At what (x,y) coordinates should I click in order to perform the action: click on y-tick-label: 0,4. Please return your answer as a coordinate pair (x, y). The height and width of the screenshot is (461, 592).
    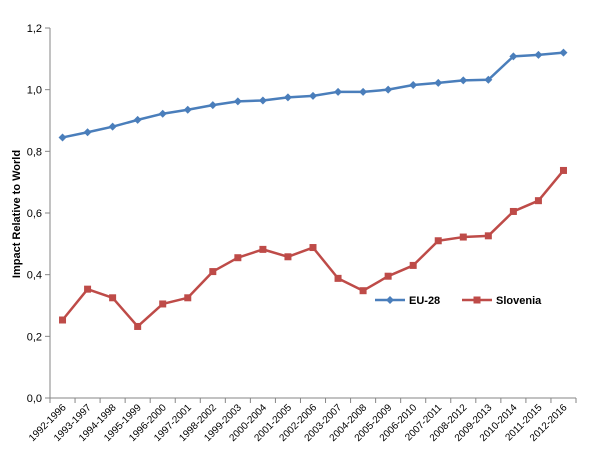
    Looking at the image, I should click on (34, 276).